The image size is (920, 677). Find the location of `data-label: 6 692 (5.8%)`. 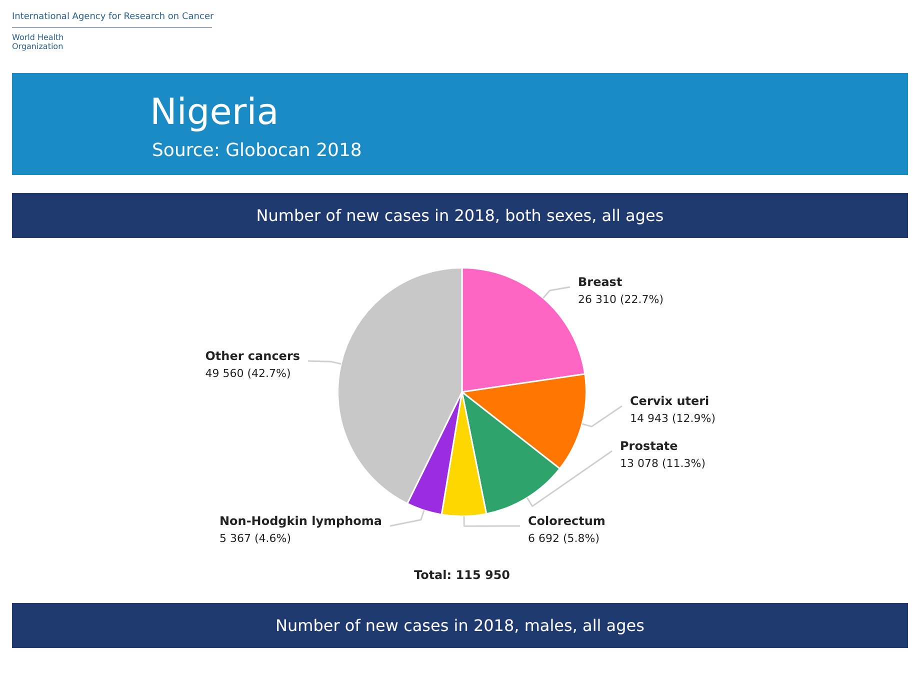

data-label: 6 692 (5.8%) is located at coordinates (564, 538).